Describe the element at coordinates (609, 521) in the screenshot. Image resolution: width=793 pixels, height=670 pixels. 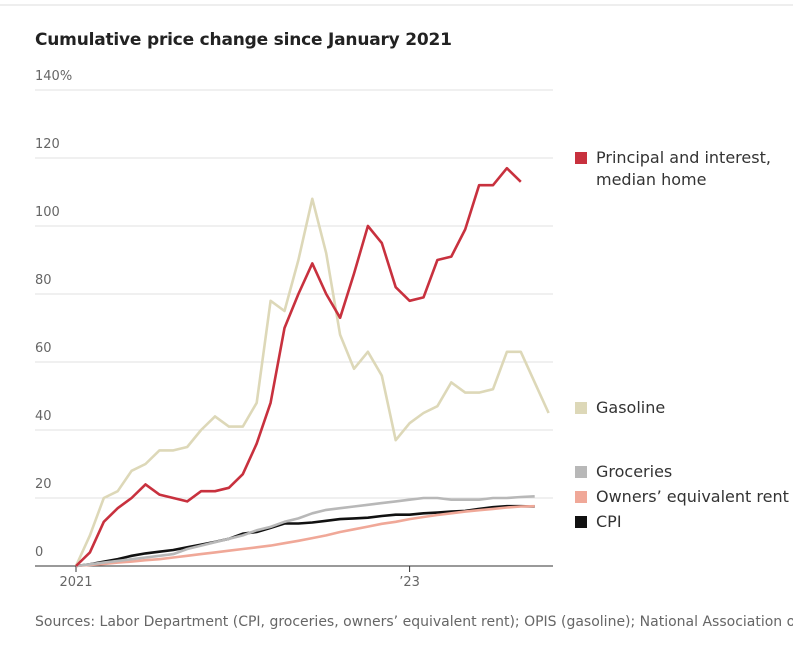
I see `legend-label: CPI` at that location.